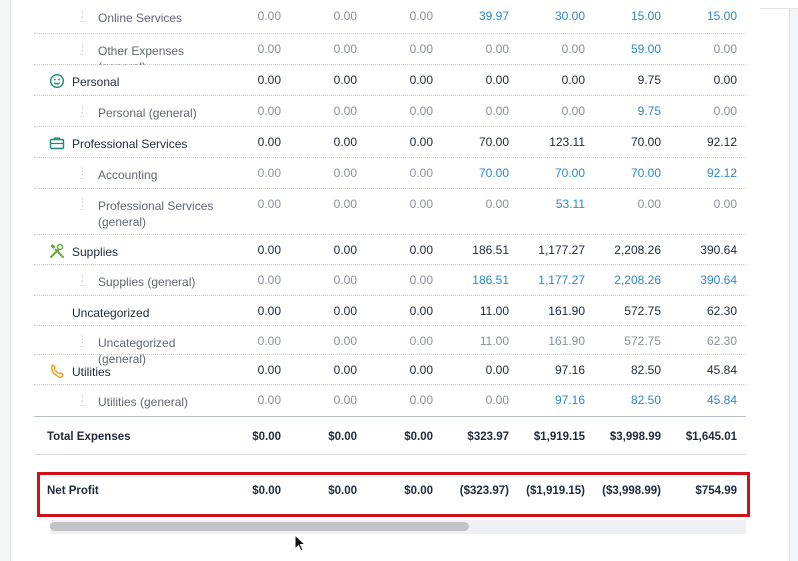 The image size is (798, 561). What do you see at coordinates (57, 371) in the screenshot?
I see `plug-icon` at bounding box center [57, 371].